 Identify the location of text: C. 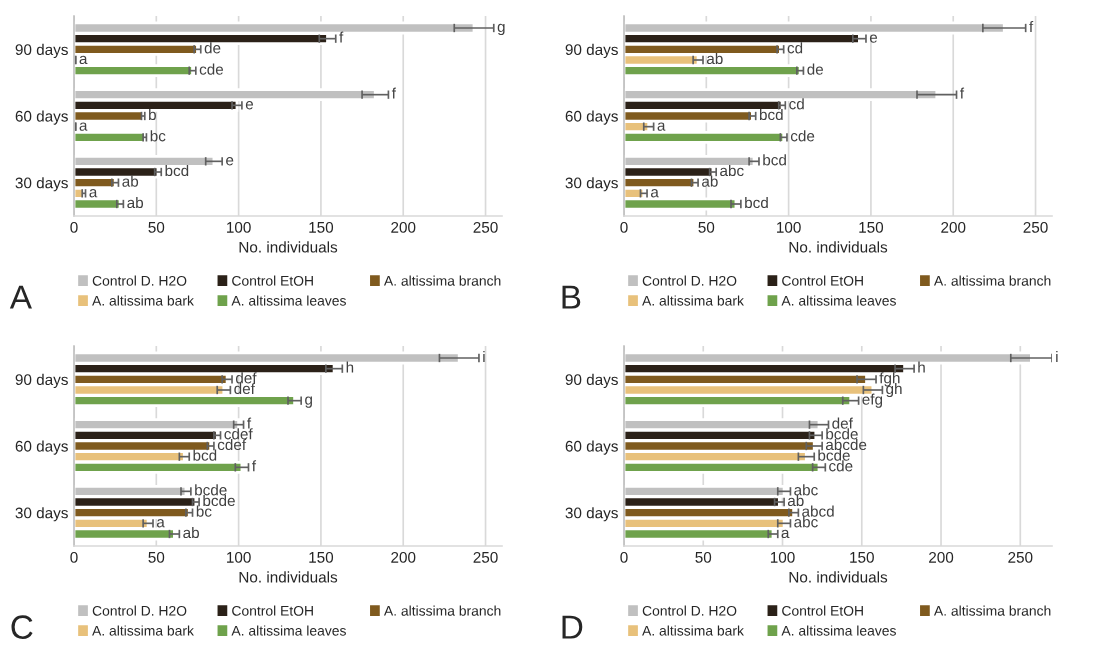
(22, 627).